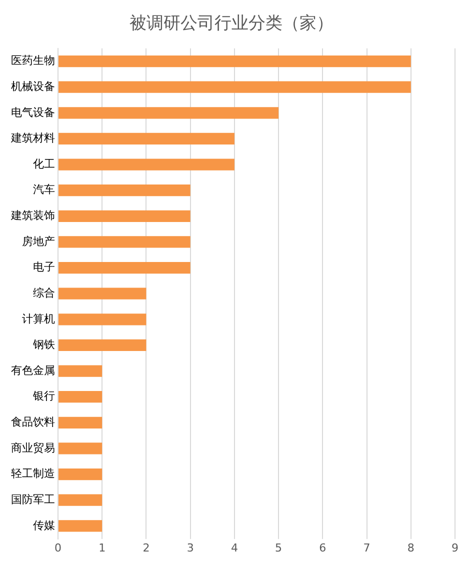 Image resolution: width=473 pixels, height=566 pixels. Describe the element at coordinates (43, 345) in the screenshot. I see `y-tick-label: 钢铁` at that location.